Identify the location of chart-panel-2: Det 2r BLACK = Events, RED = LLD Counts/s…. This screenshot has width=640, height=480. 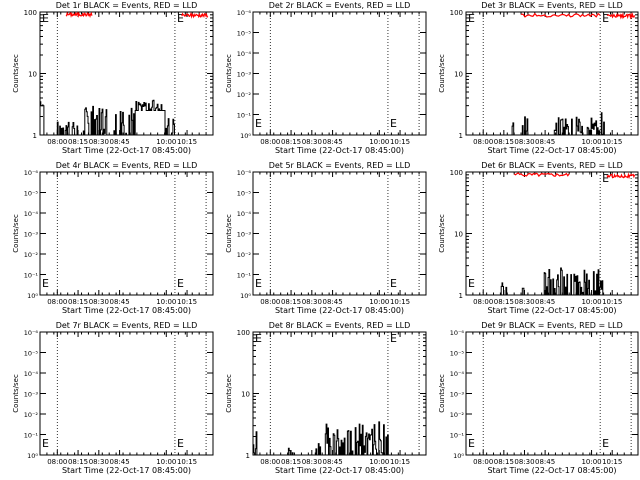
(326, 78).